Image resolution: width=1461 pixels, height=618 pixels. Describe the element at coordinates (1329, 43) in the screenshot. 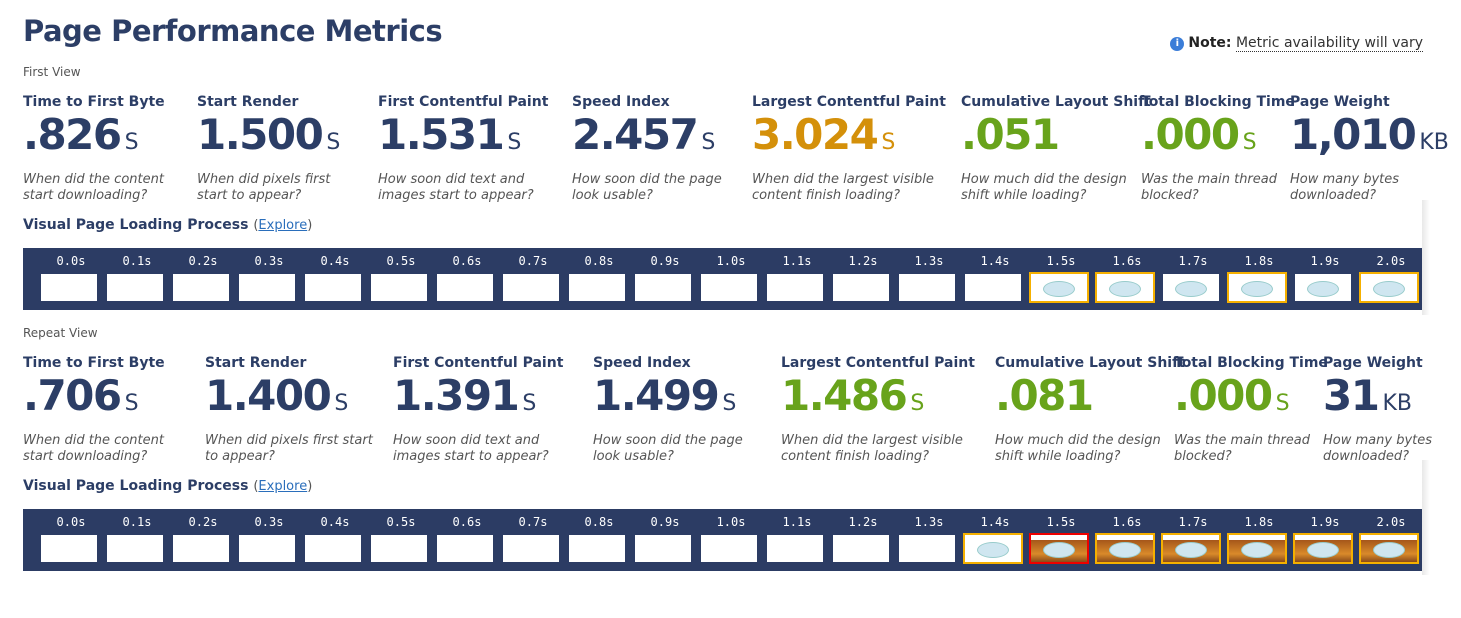

I see `note-text: Metric availability will vary` at that location.